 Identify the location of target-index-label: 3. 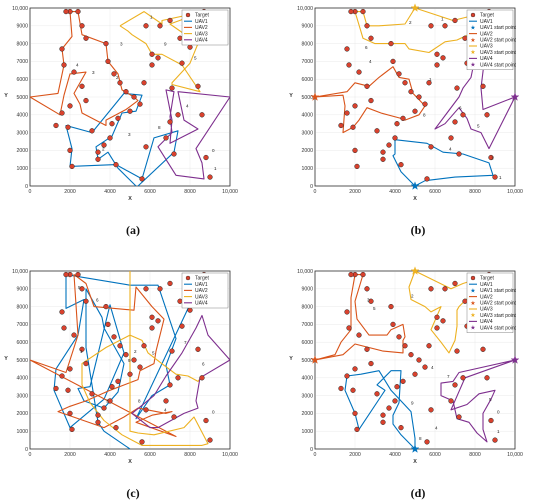
(107, 401).